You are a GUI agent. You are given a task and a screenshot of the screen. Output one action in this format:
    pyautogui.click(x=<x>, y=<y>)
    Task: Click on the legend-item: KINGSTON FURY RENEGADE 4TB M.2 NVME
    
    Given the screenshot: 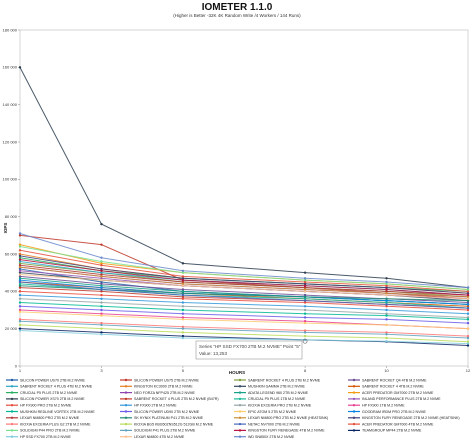 What is the action you would take?
    pyautogui.click(x=279, y=431)
    